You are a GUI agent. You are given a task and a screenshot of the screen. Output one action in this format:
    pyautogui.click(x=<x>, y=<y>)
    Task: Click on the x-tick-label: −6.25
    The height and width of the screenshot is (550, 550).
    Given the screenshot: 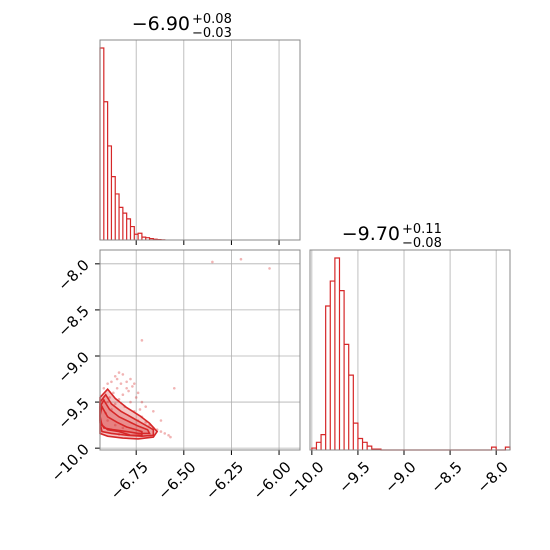 What is the action you would take?
    pyautogui.click(x=224, y=480)
    